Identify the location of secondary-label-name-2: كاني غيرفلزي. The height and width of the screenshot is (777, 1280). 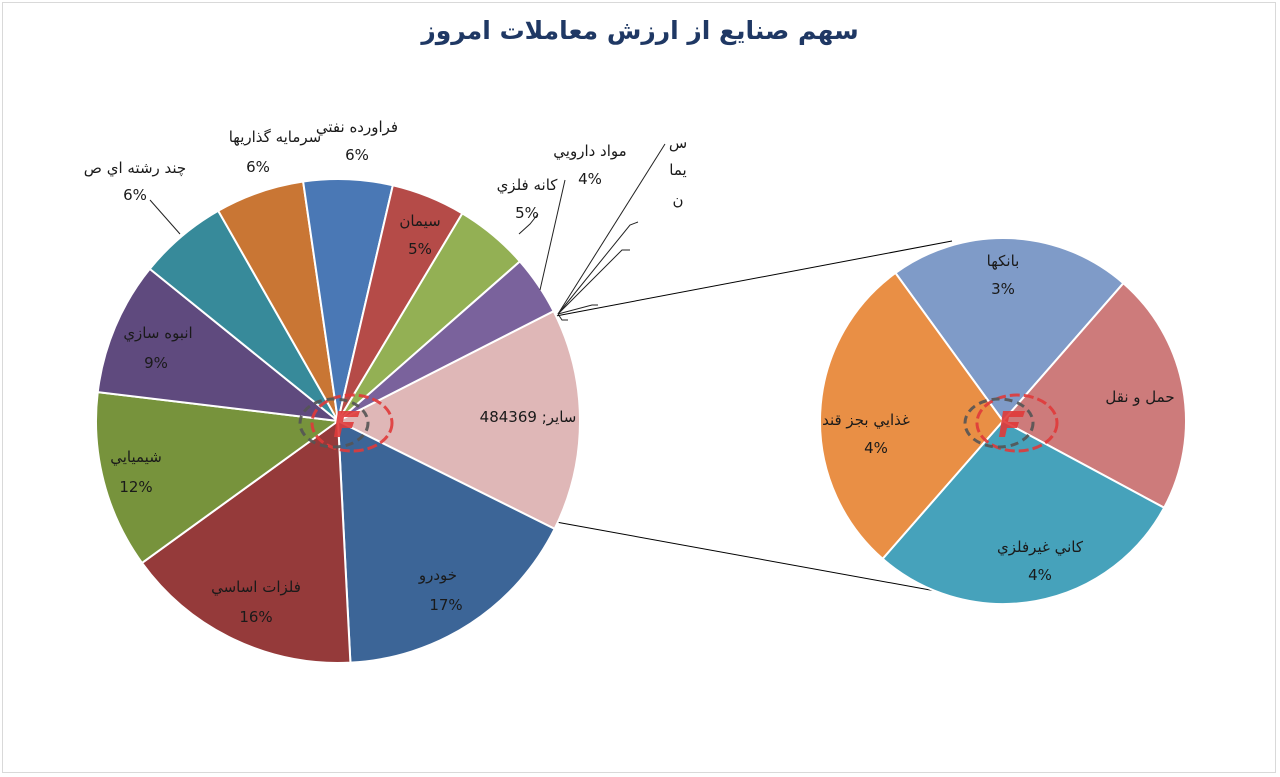
(1040, 547).